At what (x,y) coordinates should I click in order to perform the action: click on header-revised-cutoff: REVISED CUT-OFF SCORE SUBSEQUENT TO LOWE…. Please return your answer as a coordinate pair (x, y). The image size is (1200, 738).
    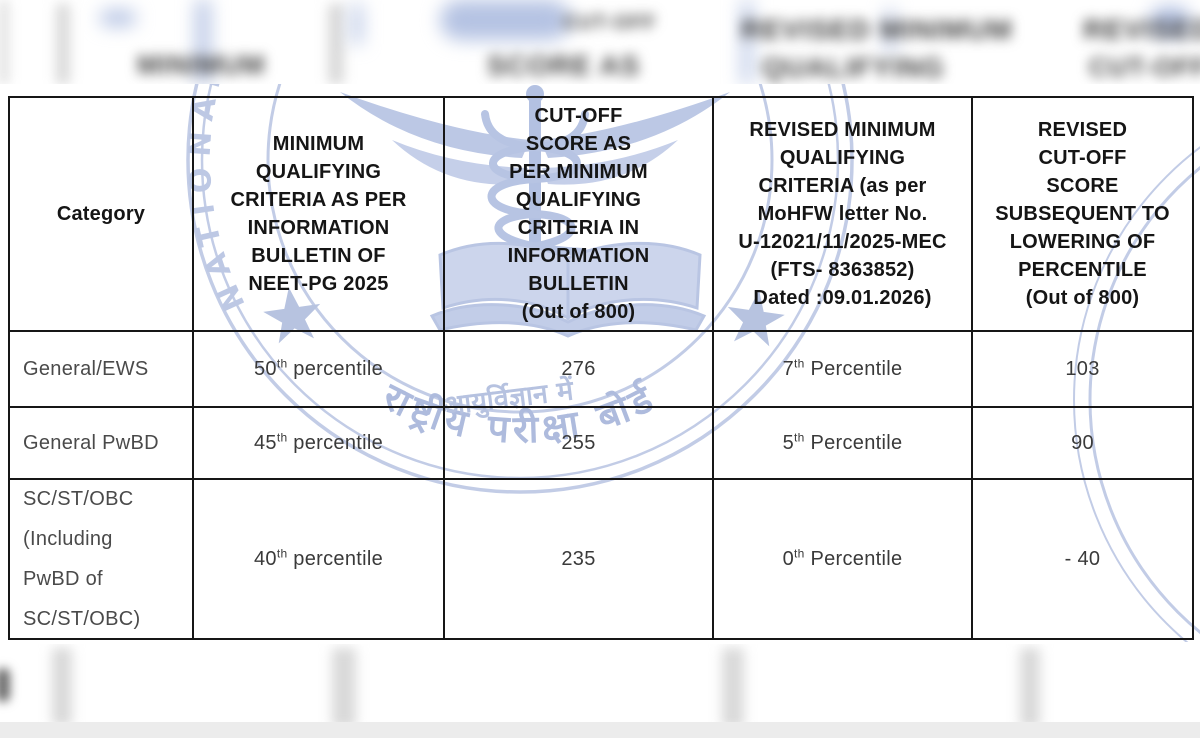
    Looking at the image, I should click on (1083, 215).